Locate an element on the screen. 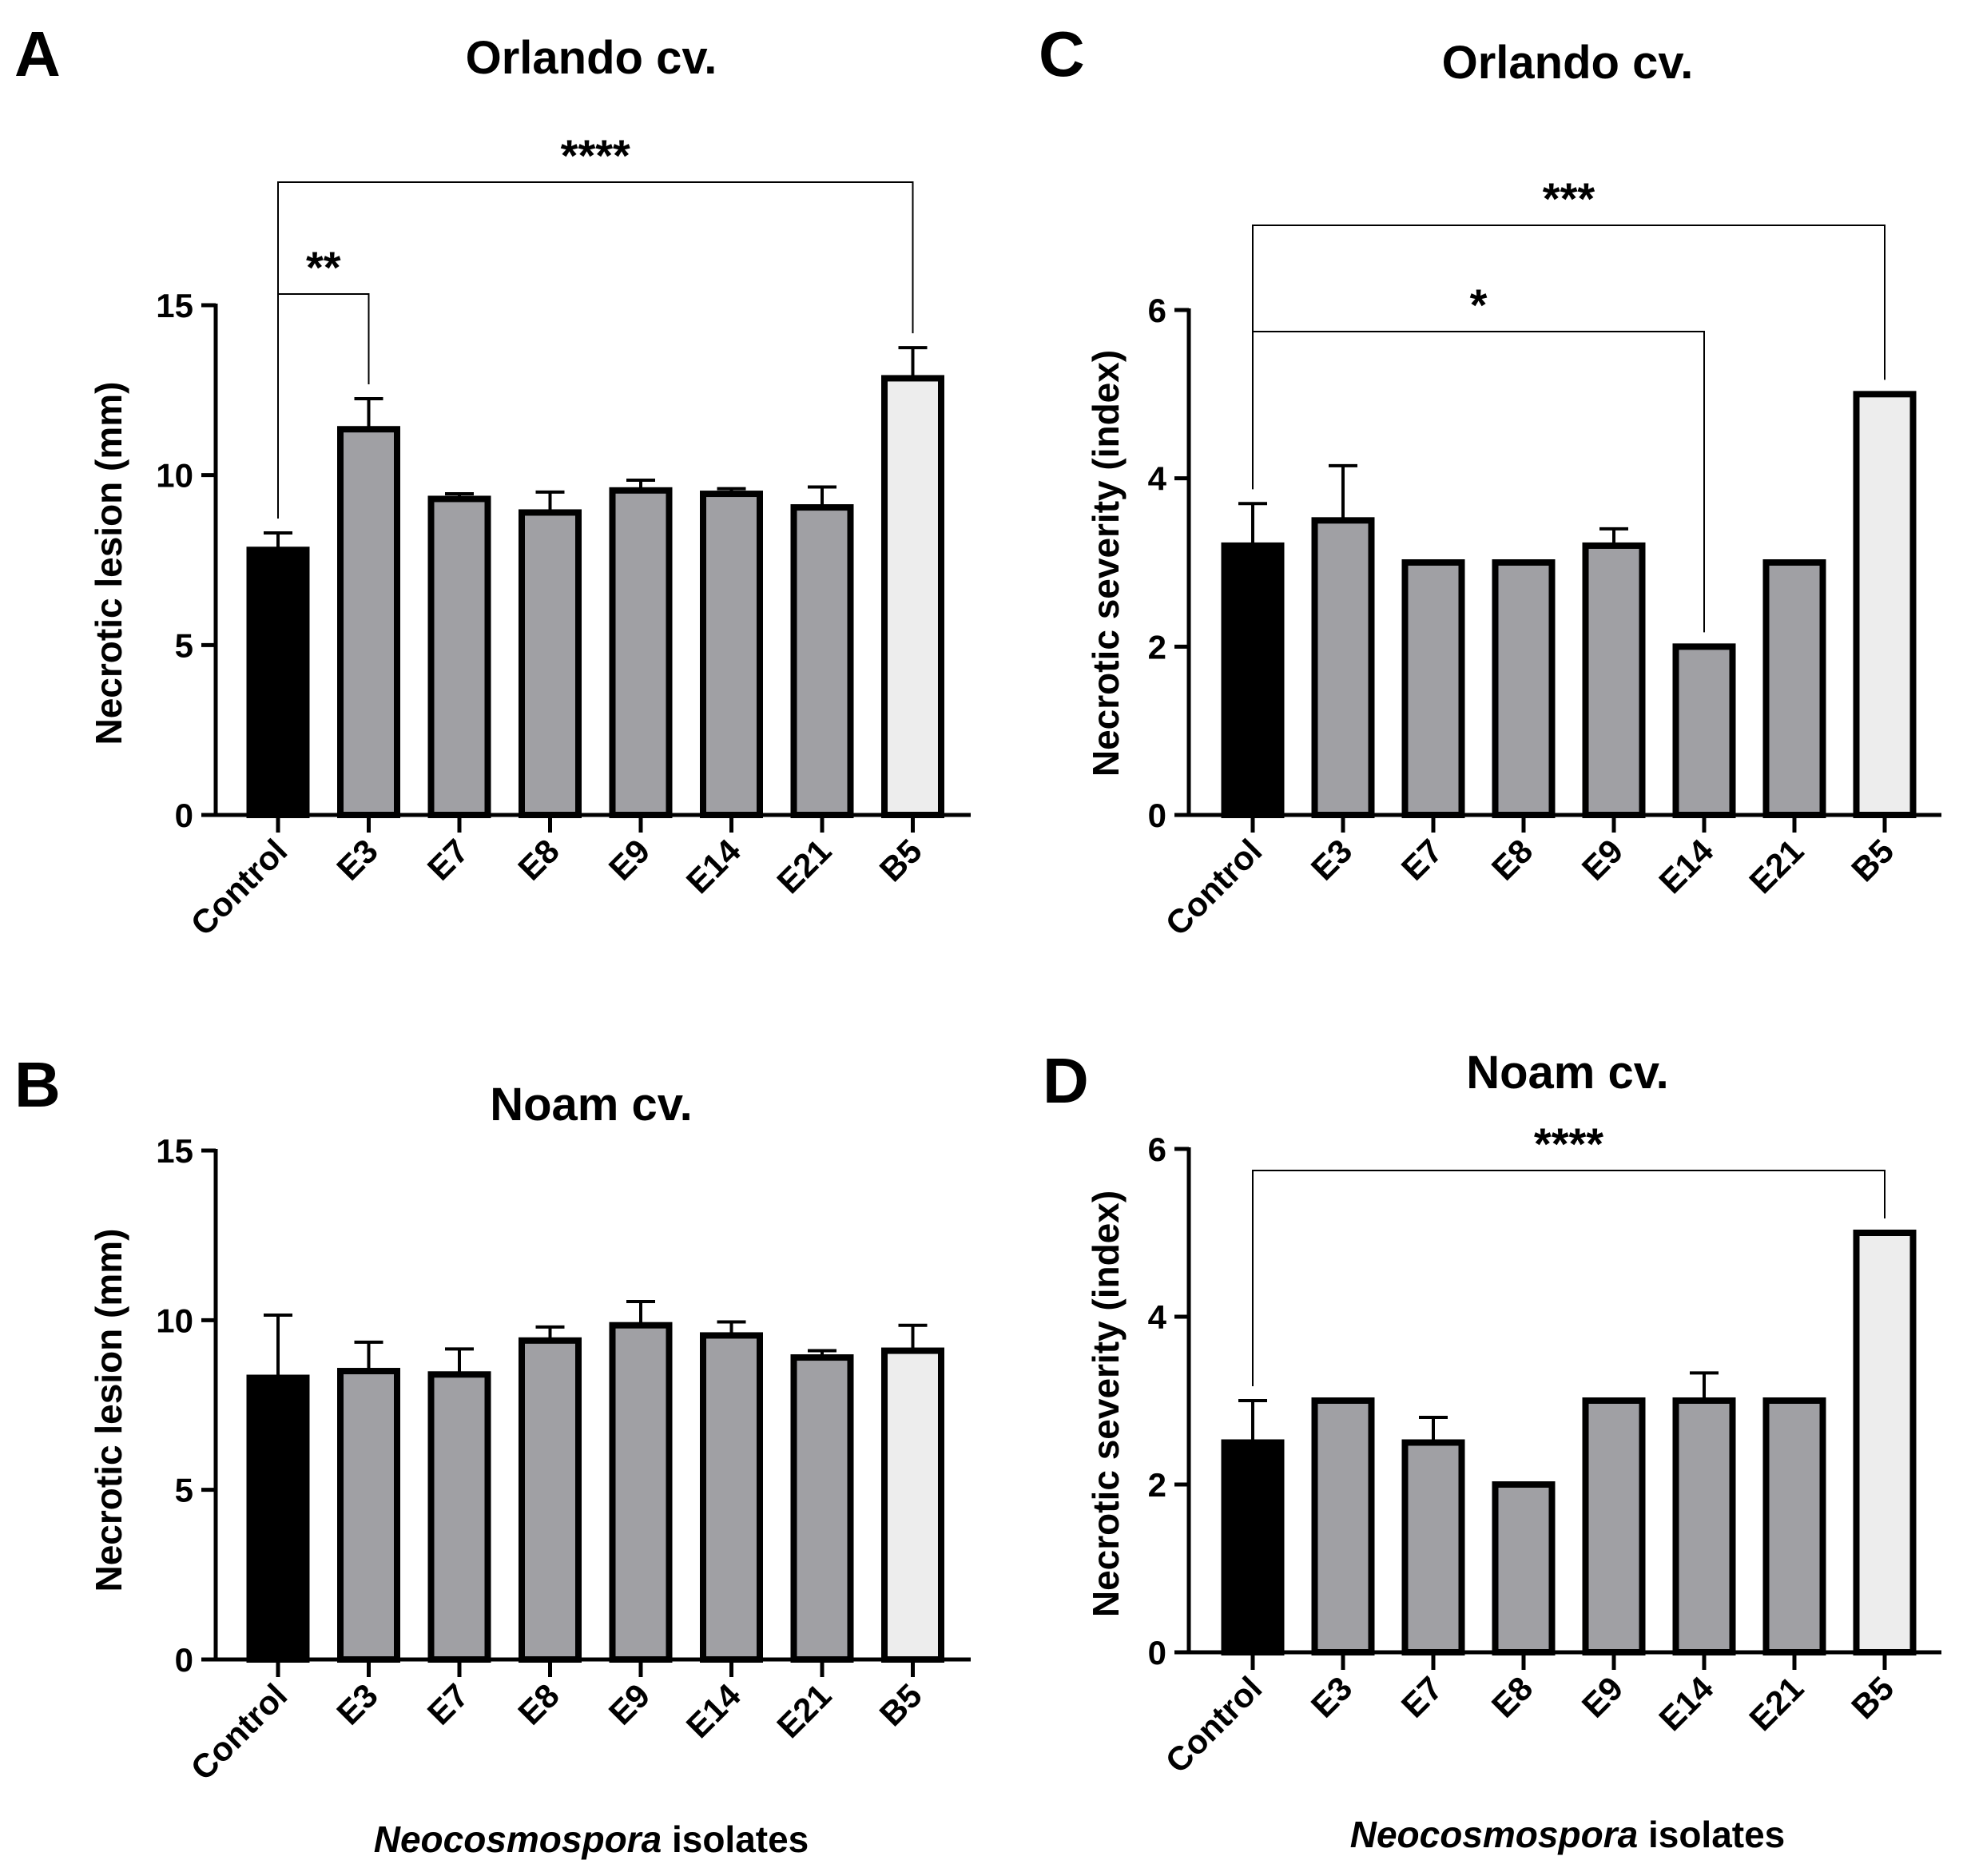 Image resolution: width=1963 pixels, height=1876 pixels. plot-area: 0 2 4 6 Control E3 E7 E8 E9 E14 E21 B5 **** is located at coordinates (1544, 1449).